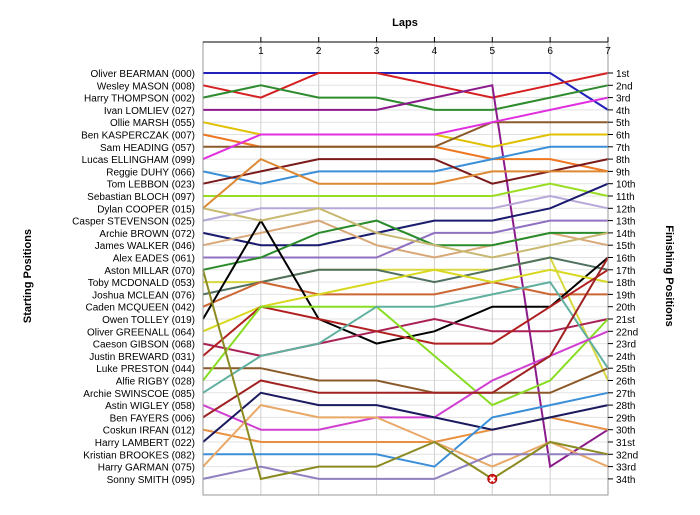 The image size is (700, 515). Describe the element at coordinates (149, 431) in the screenshot. I see `driver-label: Coskun IRFAN (012)` at that location.